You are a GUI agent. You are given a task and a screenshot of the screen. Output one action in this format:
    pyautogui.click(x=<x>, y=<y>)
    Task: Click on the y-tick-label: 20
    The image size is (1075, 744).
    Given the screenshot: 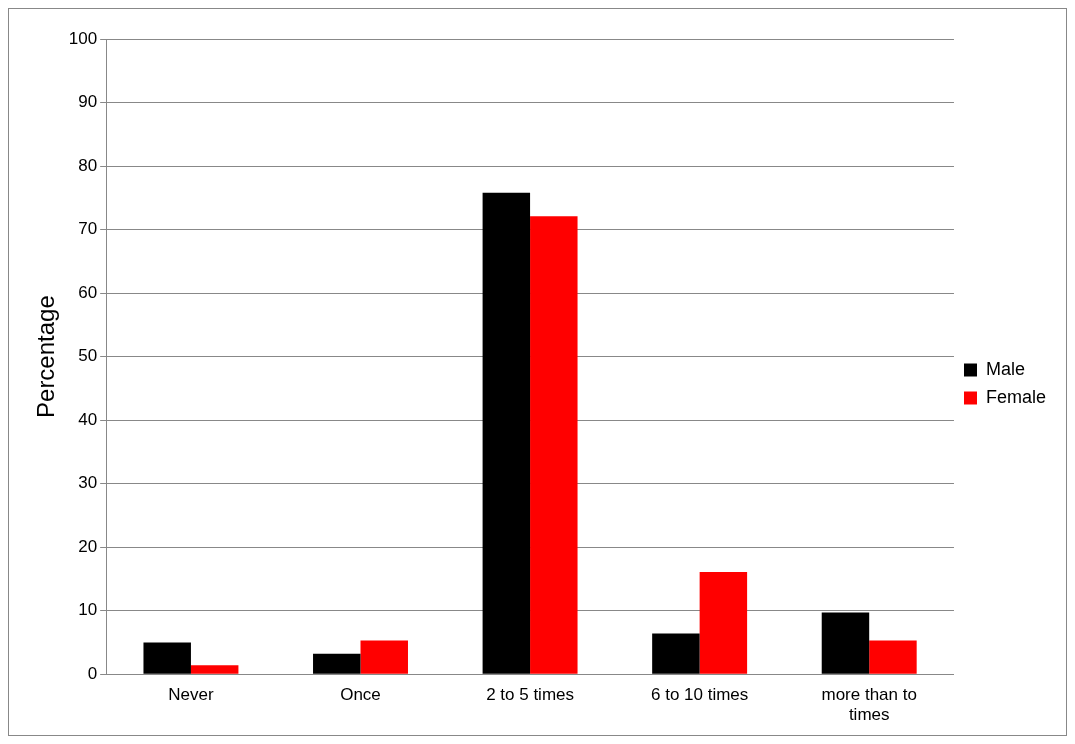 What is the action you would take?
    pyautogui.click(x=88, y=546)
    